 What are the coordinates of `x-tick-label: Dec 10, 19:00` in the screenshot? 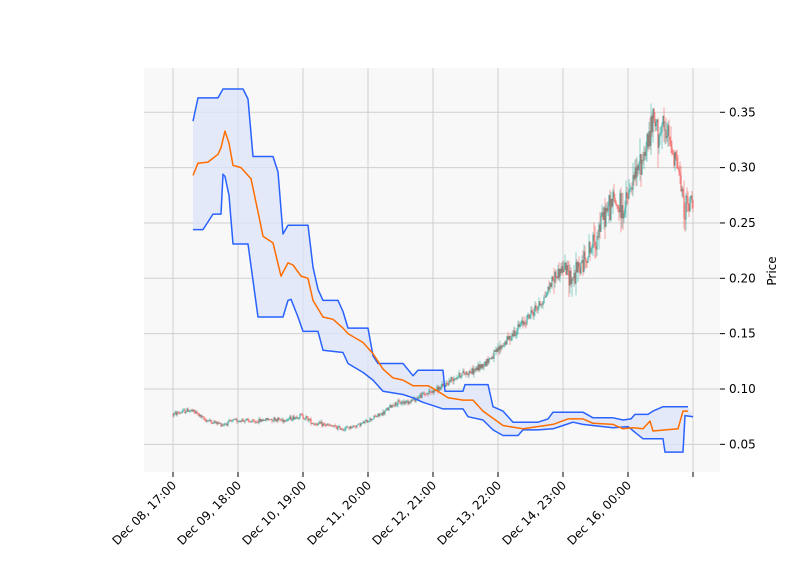 It's located at (274, 513).